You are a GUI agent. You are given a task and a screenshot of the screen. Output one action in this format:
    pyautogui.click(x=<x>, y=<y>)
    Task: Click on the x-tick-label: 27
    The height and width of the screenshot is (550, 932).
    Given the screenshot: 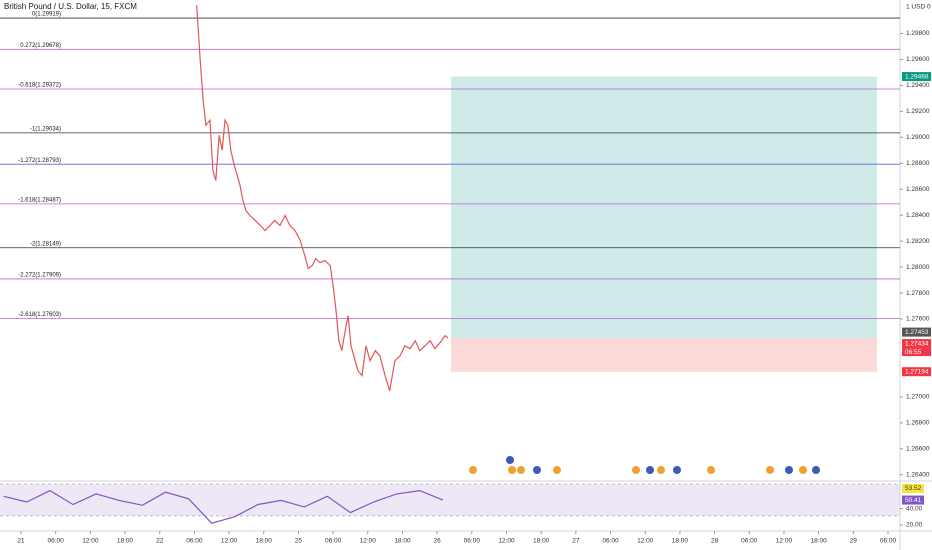 What is the action you would take?
    pyautogui.click(x=576, y=541)
    